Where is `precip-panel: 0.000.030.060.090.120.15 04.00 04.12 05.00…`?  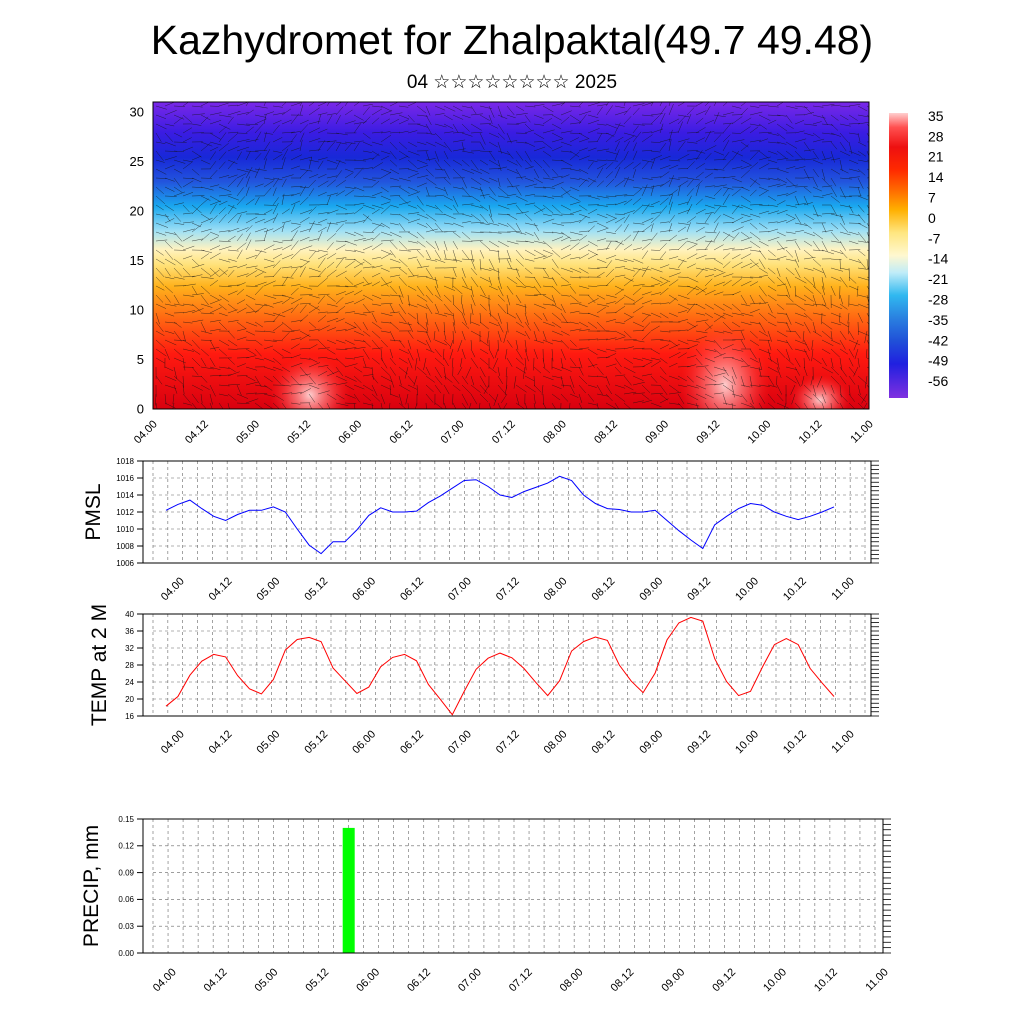
precip-panel: 0.000.030.060.090.120.15 04.00 04.12 05.00… is located at coordinates (485, 904).